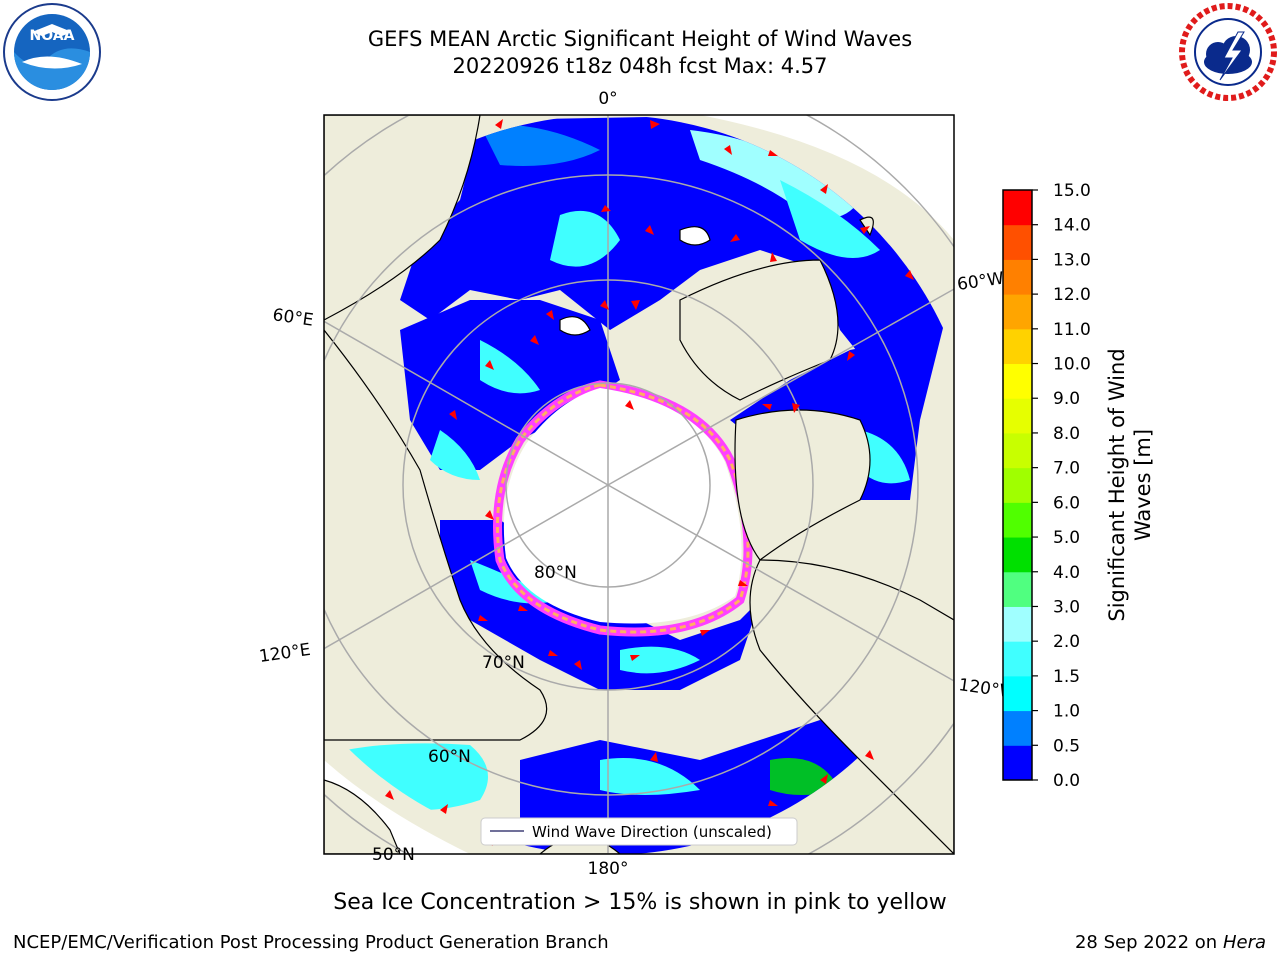 This screenshot has height=960, width=1280. Describe the element at coordinates (652, 832) in the screenshot. I see `legend-label: Wind Wave Direction (unscaled)` at that location.